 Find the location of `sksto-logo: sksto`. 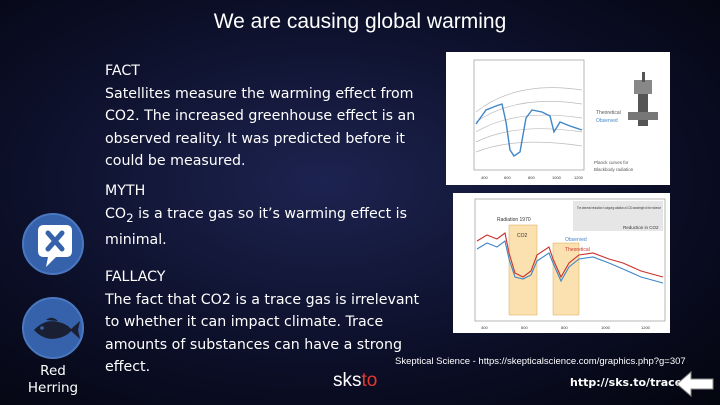

sksto-logo: sksto is located at coordinates (355, 381).